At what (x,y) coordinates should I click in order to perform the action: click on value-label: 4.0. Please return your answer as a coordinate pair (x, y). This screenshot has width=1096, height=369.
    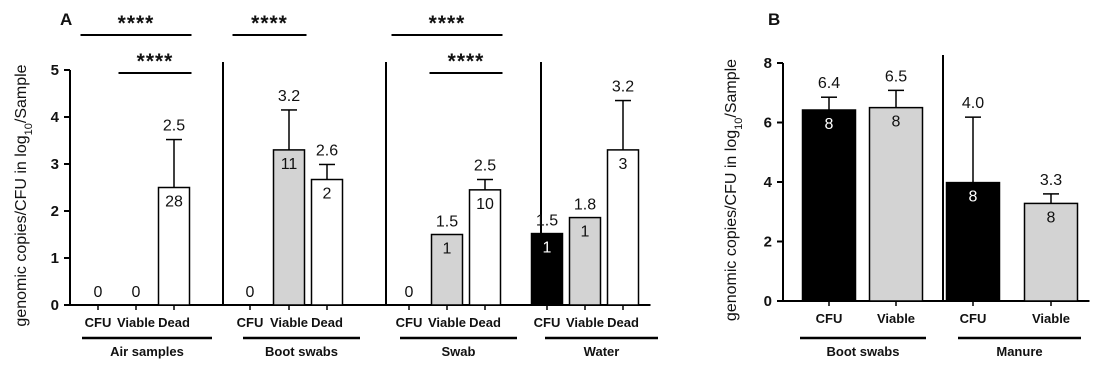
    Looking at the image, I should click on (973, 103).